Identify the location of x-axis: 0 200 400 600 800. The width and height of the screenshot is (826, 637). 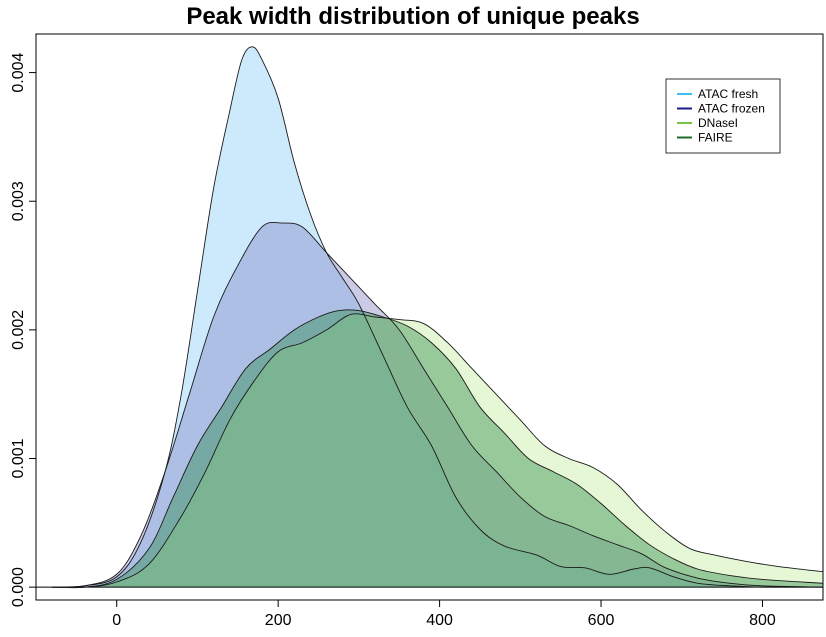
(444, 614).